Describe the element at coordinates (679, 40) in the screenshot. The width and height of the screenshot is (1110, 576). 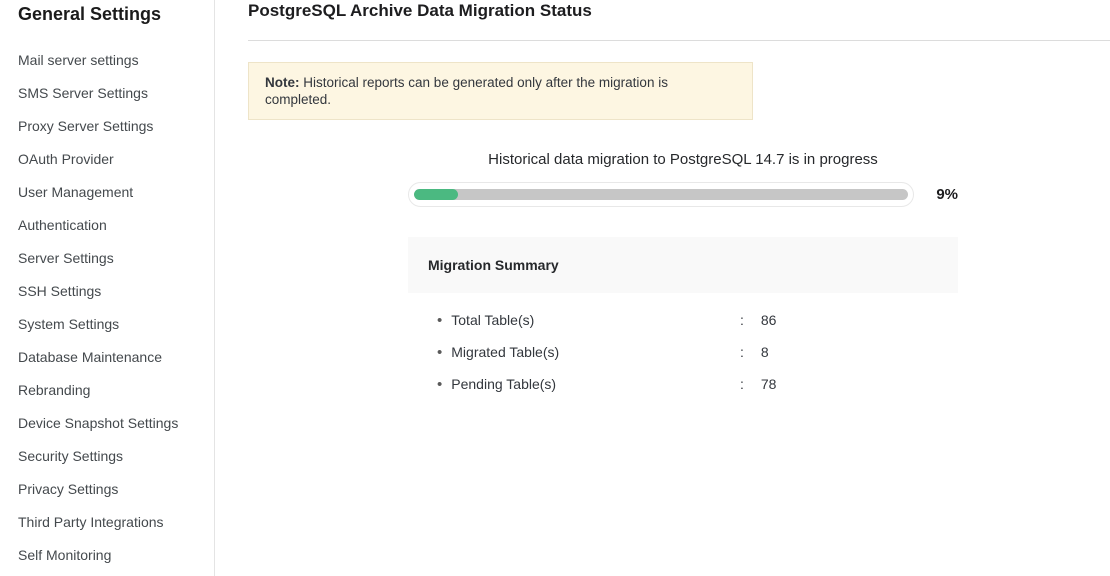
I see `title-divider` at that location.